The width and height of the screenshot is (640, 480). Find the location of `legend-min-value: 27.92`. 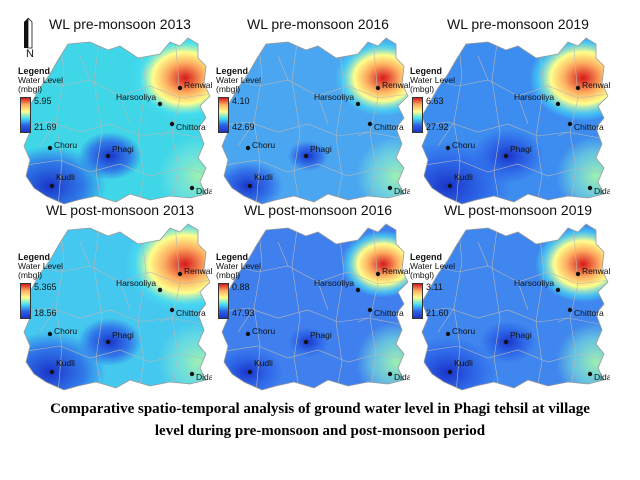

legend-min-value: 27.92 is located at coordinates (437, 127).